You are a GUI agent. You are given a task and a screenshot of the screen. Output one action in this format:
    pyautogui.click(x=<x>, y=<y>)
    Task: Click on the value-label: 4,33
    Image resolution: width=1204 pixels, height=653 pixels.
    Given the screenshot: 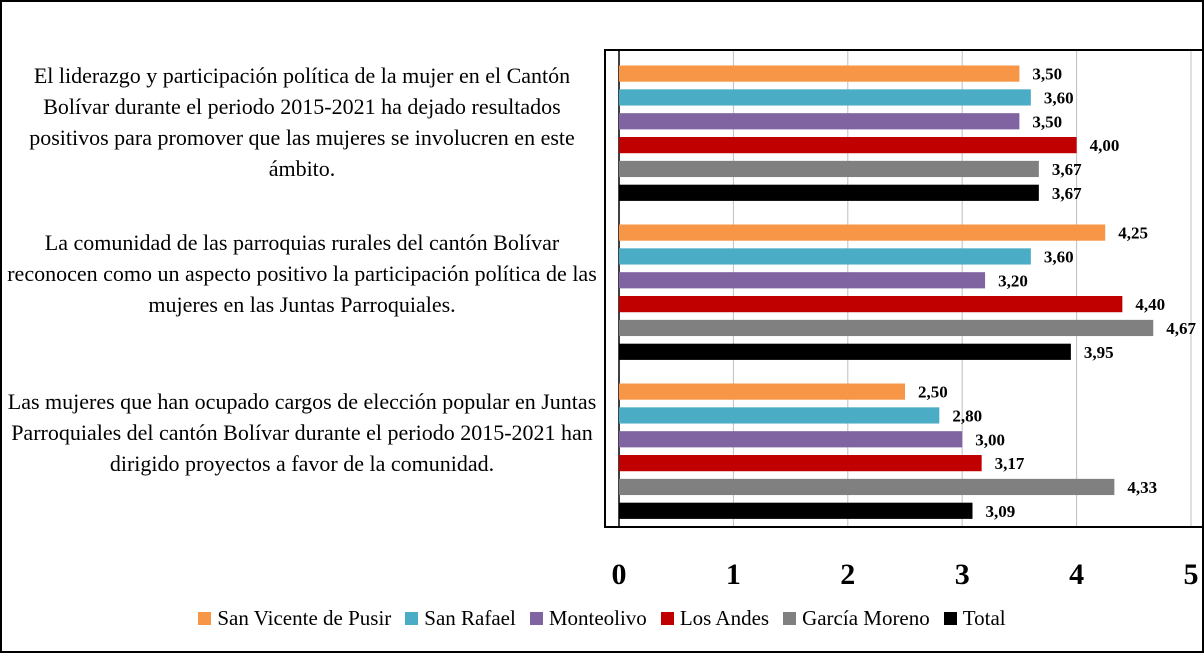 What is the action you would take?
    pyautogui.click(x=1142, y=487)
    